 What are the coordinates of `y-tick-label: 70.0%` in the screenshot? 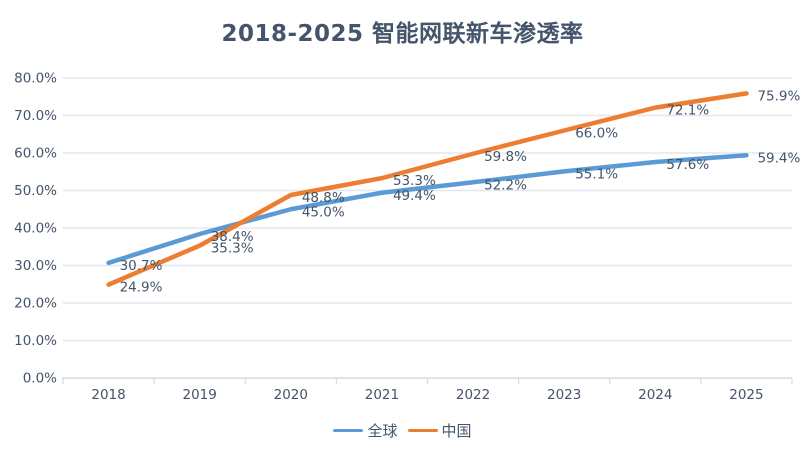 It's located at (35, 116).